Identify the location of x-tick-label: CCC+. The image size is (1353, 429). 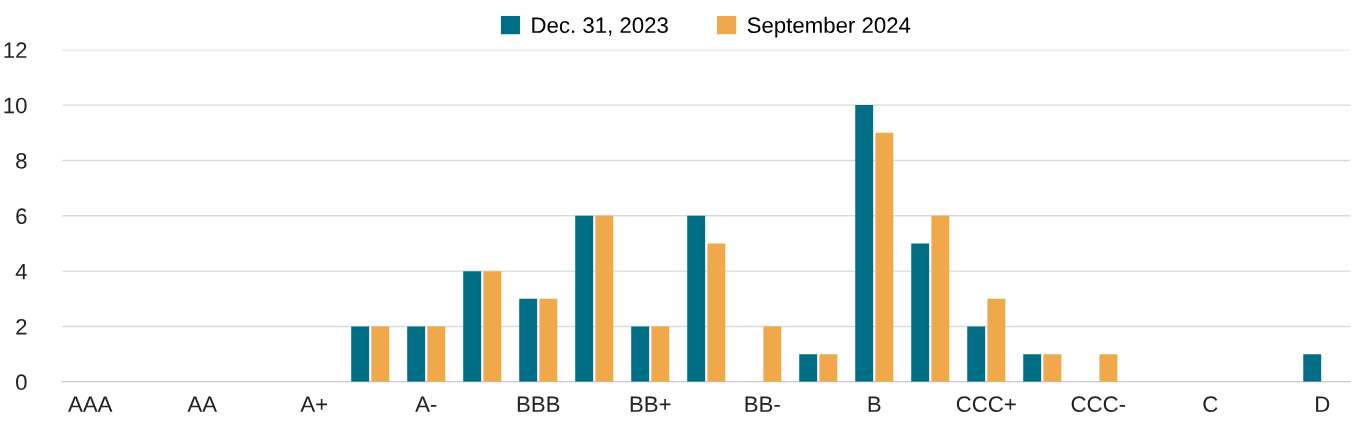
(986, 404).